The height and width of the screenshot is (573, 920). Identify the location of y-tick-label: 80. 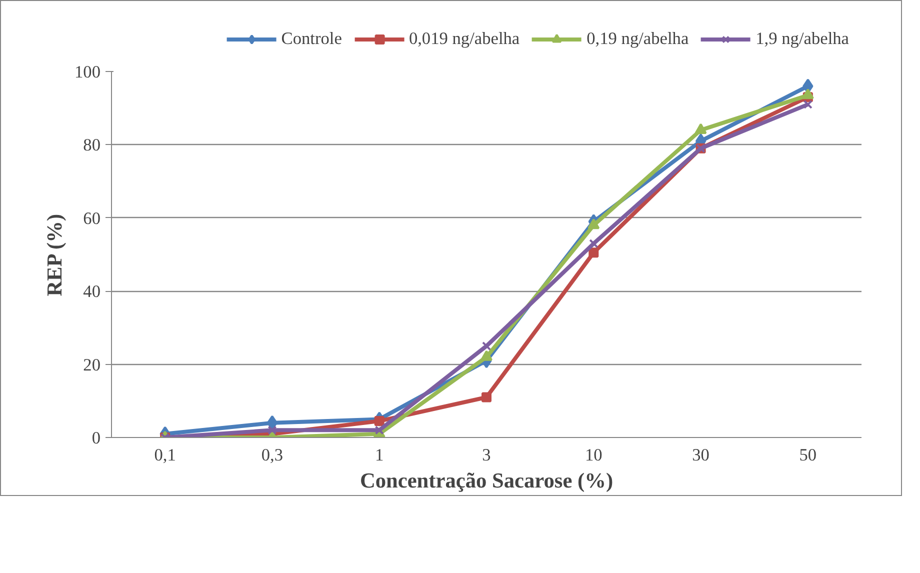
(91, 145).